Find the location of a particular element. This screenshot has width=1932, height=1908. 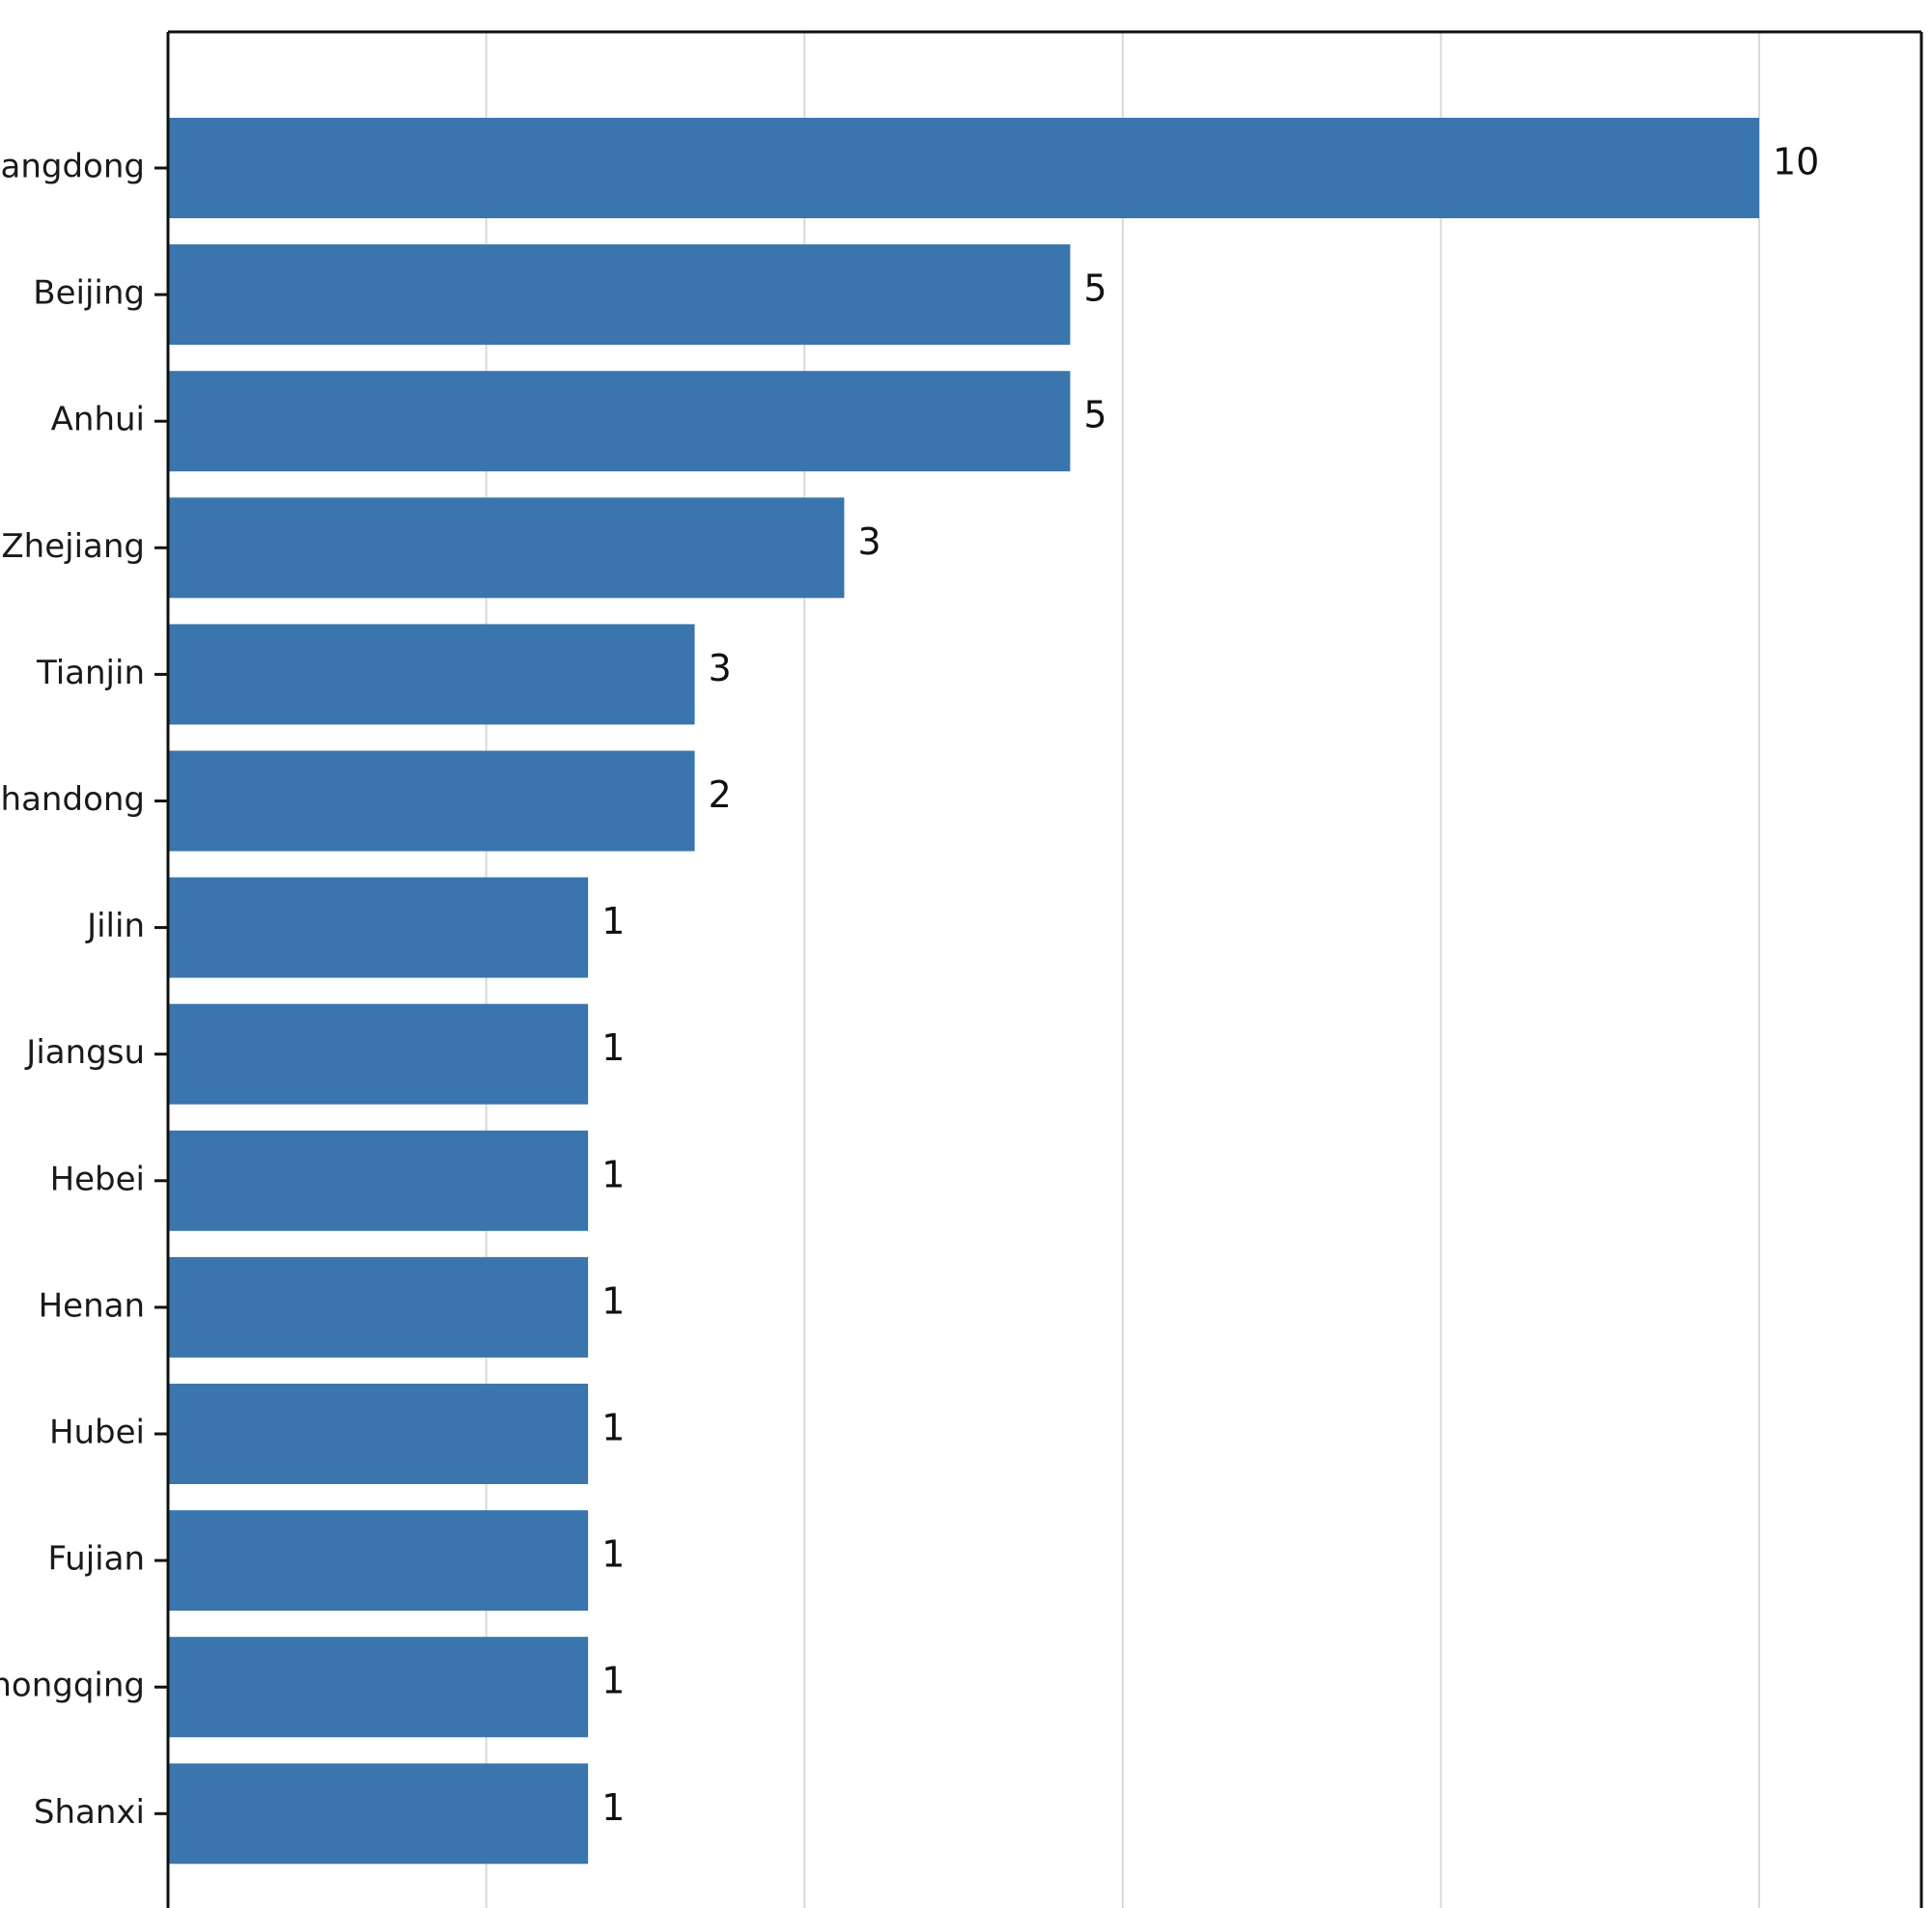

y-tick-label-anhui: Anhui is located at coordinates (98, 420).